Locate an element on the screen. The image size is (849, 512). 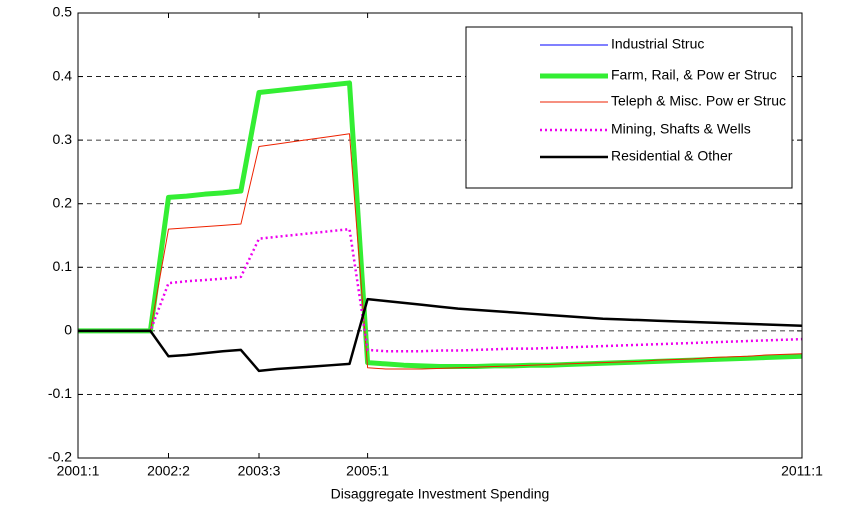
legend-box is located at coordinates (629, 107).